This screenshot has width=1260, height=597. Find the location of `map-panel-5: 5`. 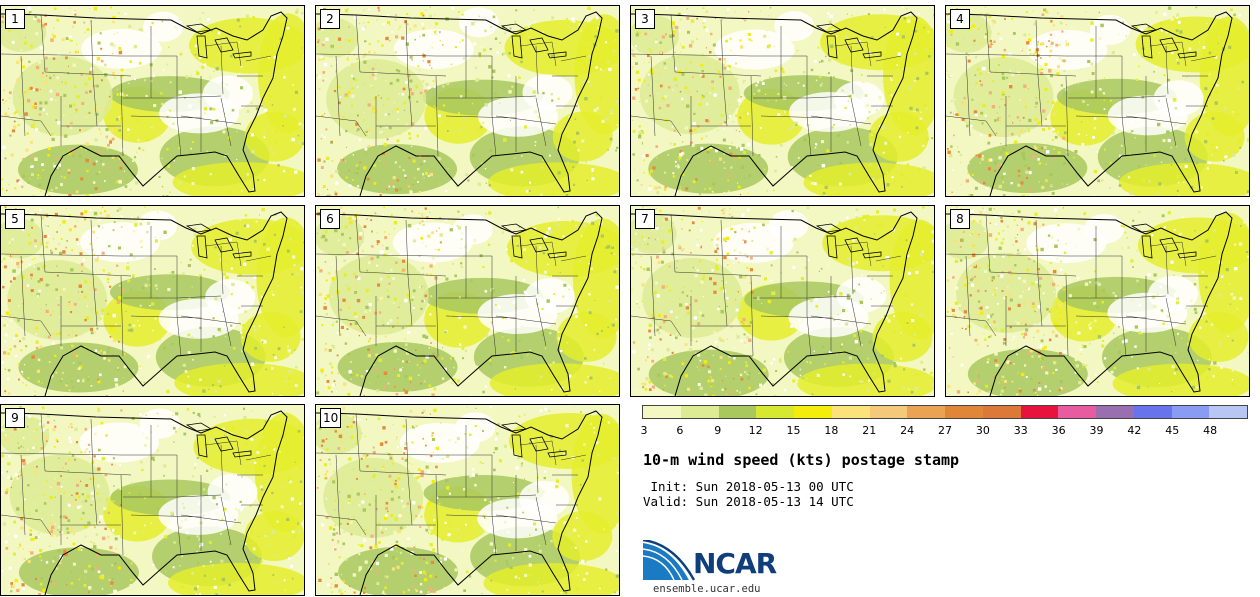

map-panel-5: 5 is located at coordinates (152, 301).